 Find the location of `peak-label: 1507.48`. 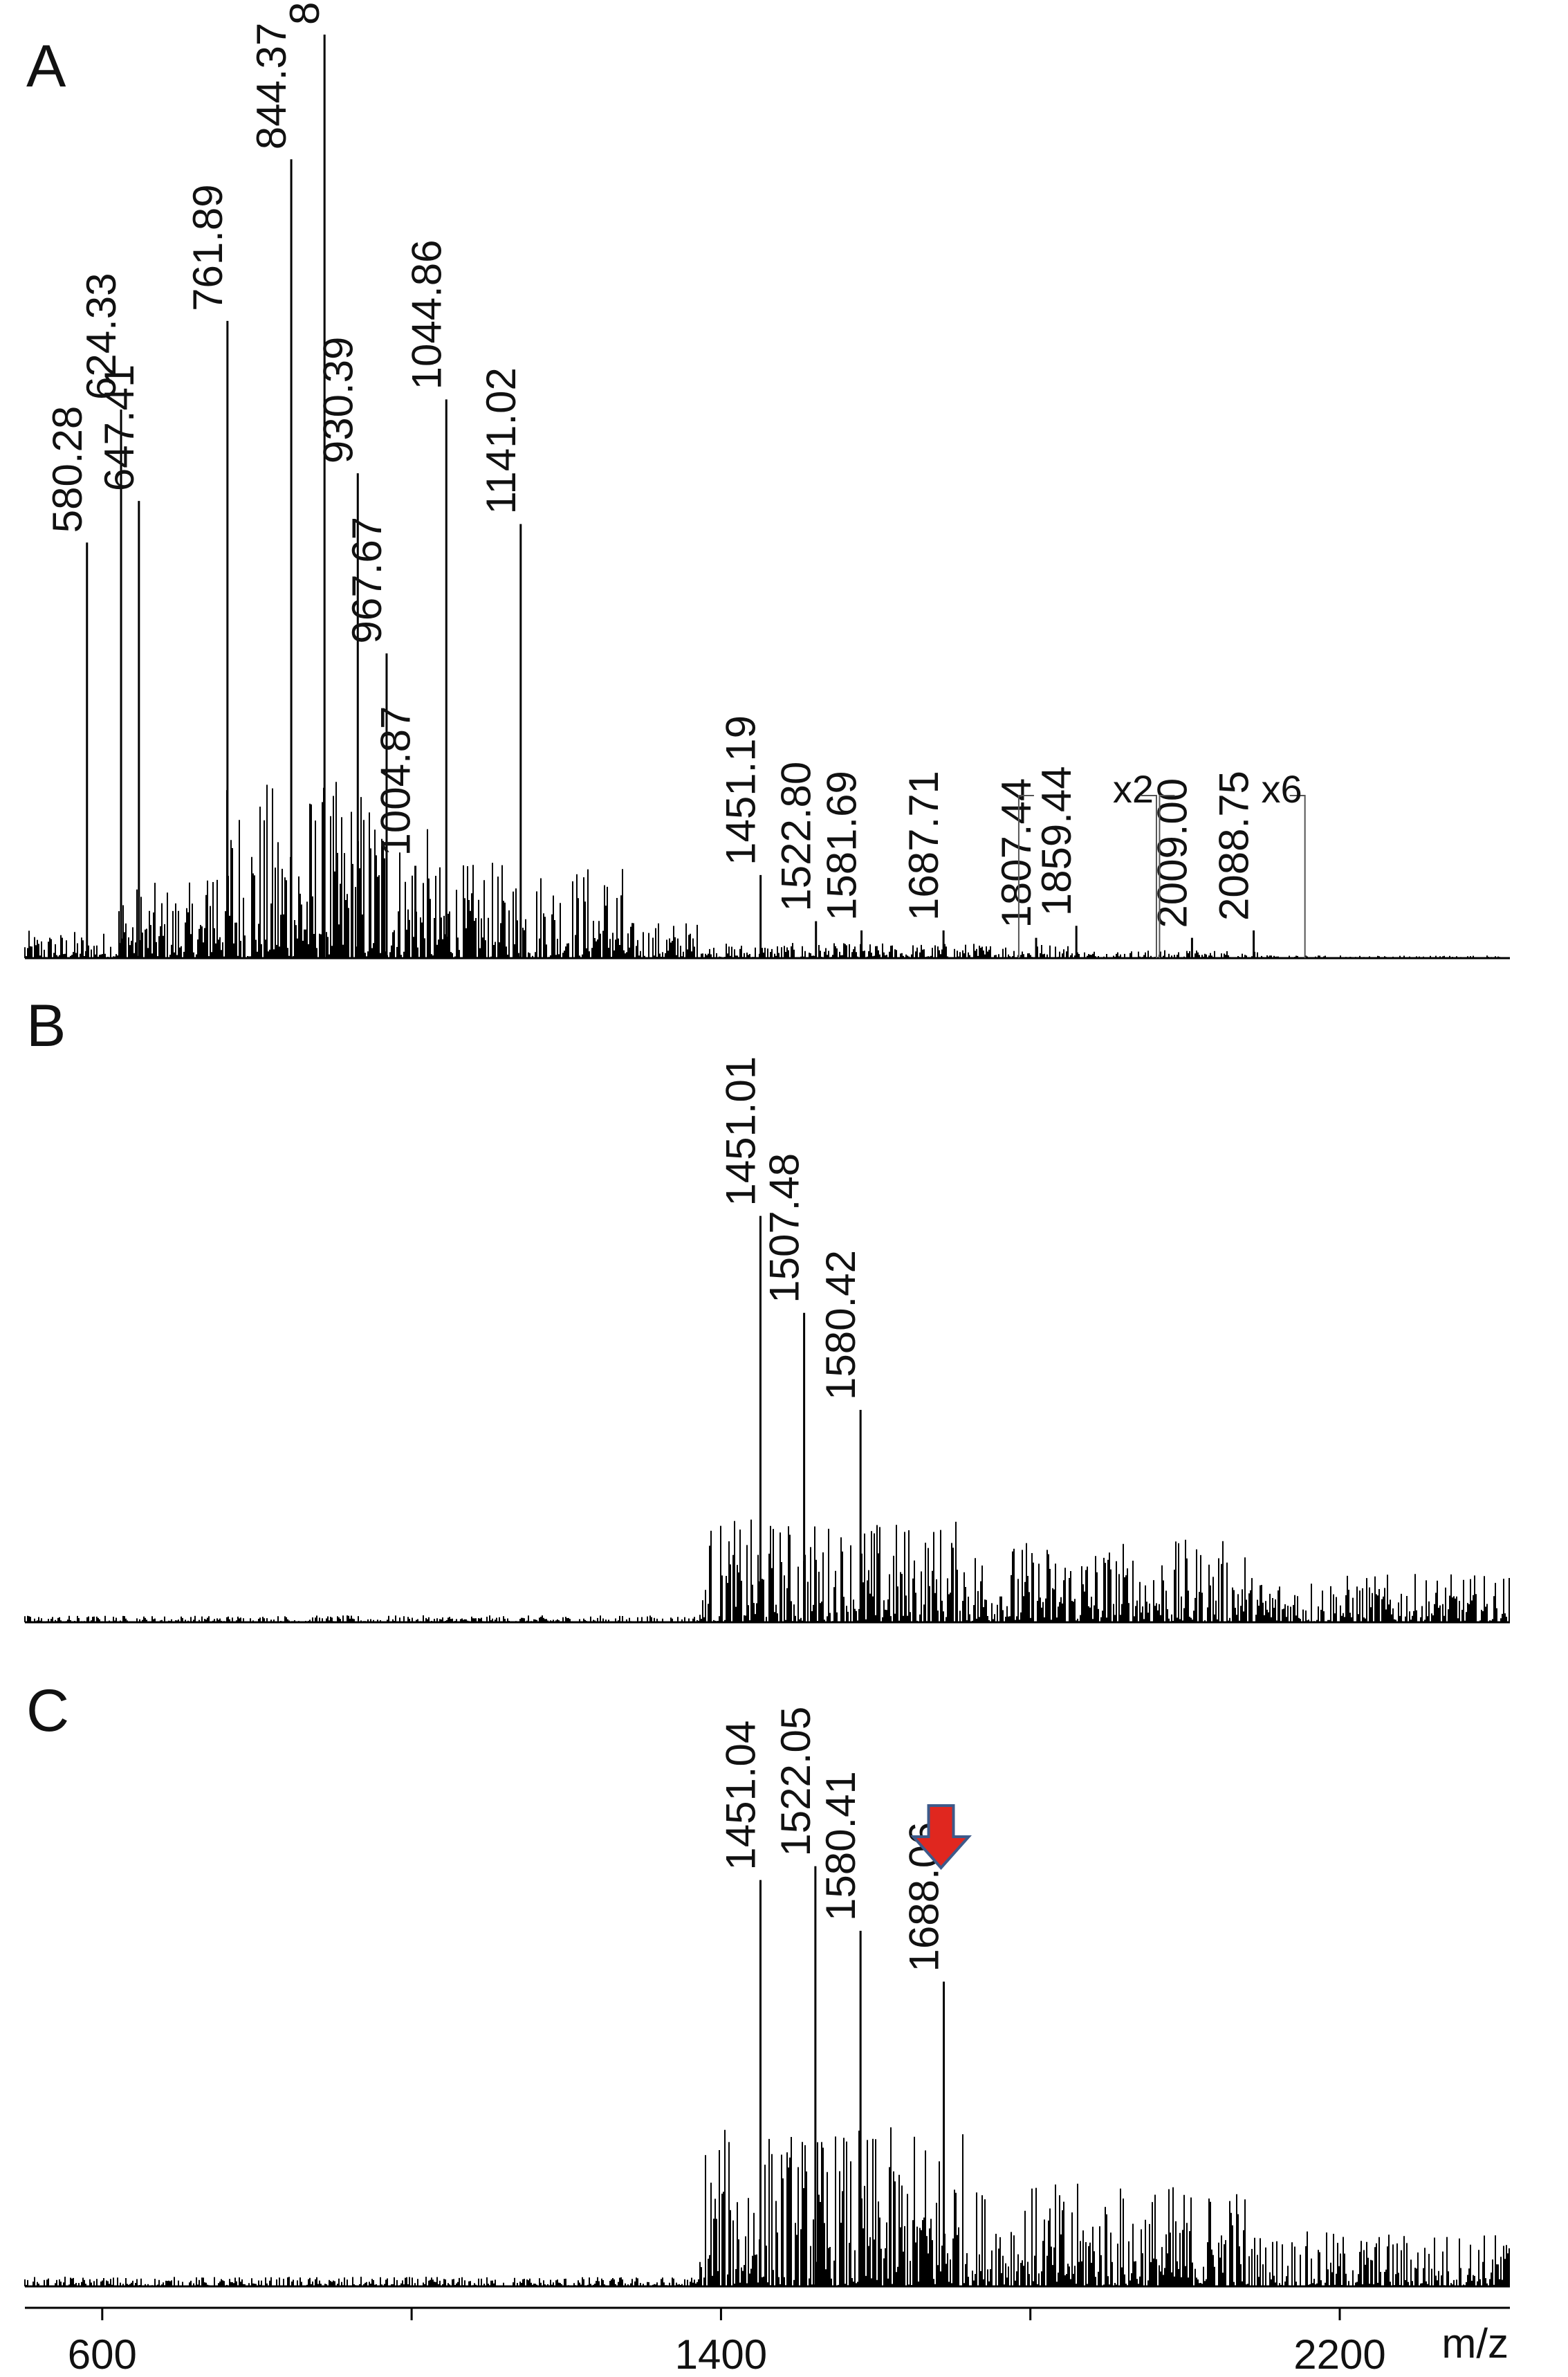

peak-label: 1507.48 is located at coordinates (785, 1228).